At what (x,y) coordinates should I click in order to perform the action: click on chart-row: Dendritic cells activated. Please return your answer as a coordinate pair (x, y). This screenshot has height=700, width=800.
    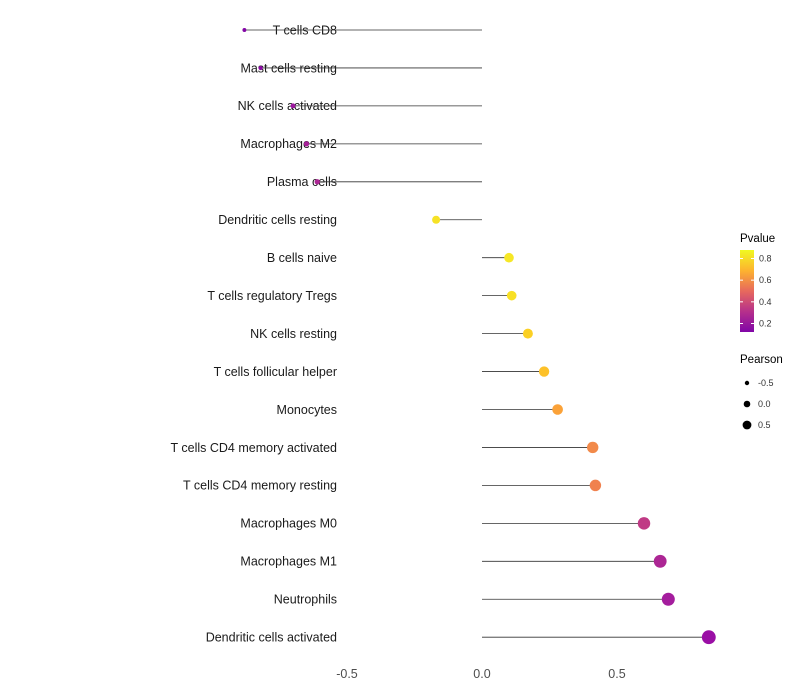
    Looking at the image, I should click on (461, 637).